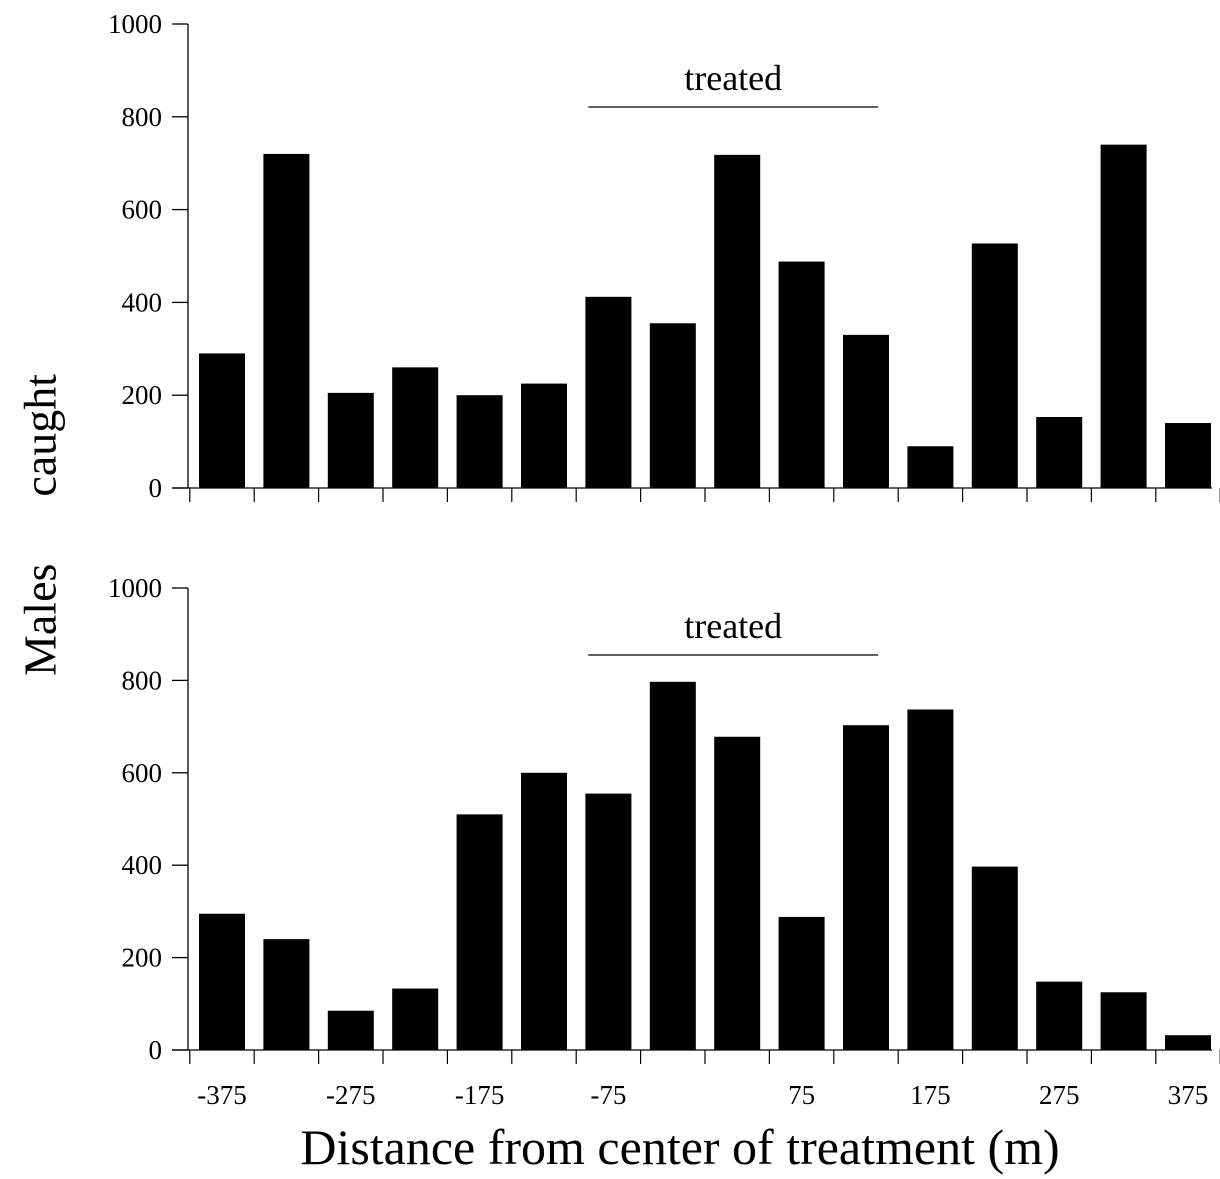 Image resolution: width=1220 pixels, height=1179 pixels. What do you see at coordinates (351, 1095) in the screenshot?
I see `x-tick-label: -275` at bounding box center [351, 1095].